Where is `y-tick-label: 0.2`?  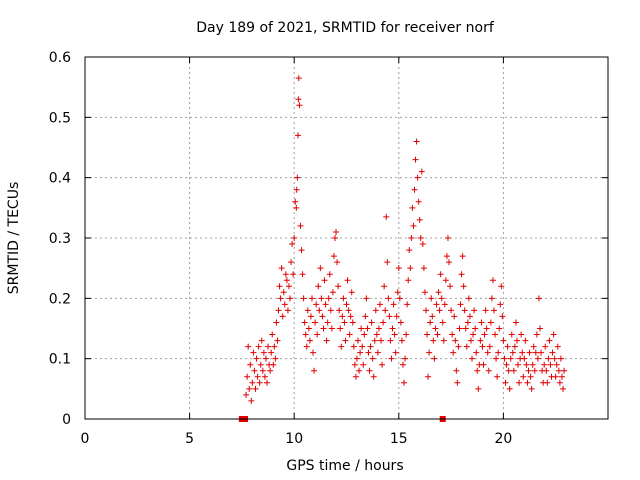 y-tick-label: 0.2 is located at coordinates (60, 299).